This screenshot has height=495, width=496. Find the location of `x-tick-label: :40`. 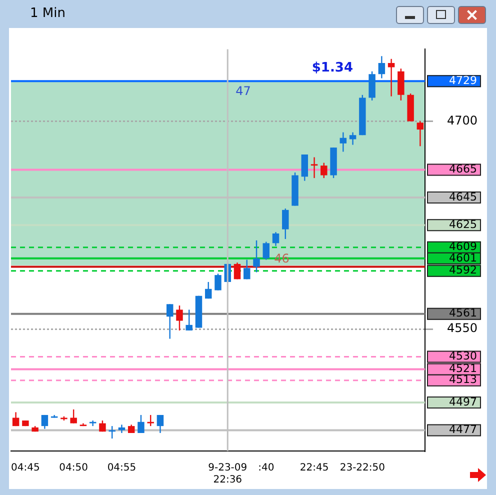

x-tick-label: :40 is located at coordinates (266, 468).